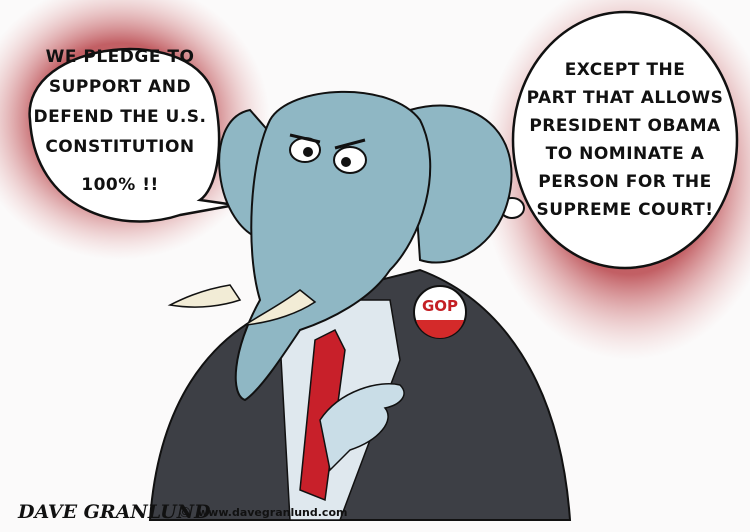 Image resolution: width=750 pixels, height=532 pixels. I want to click on gop-button, so click(440, 312).